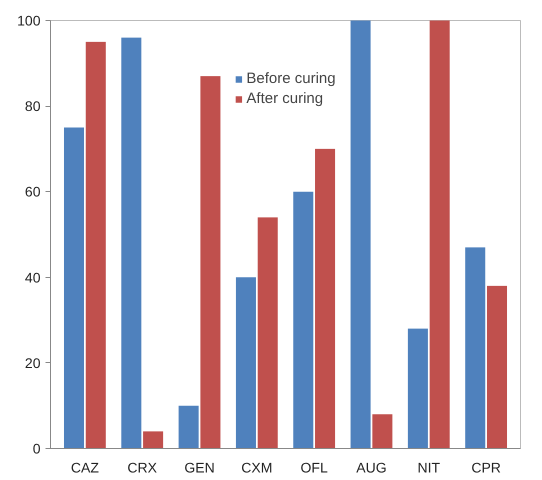 The width and height of the screenshot is (542, 480). I want to click on y-tick-label: 40, so click(32, 277).